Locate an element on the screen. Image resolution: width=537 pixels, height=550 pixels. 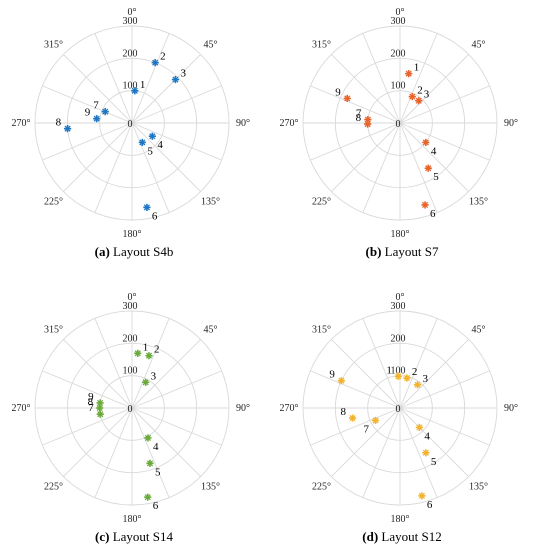
caption-tag: (c) is located at coordinates (102, 536).